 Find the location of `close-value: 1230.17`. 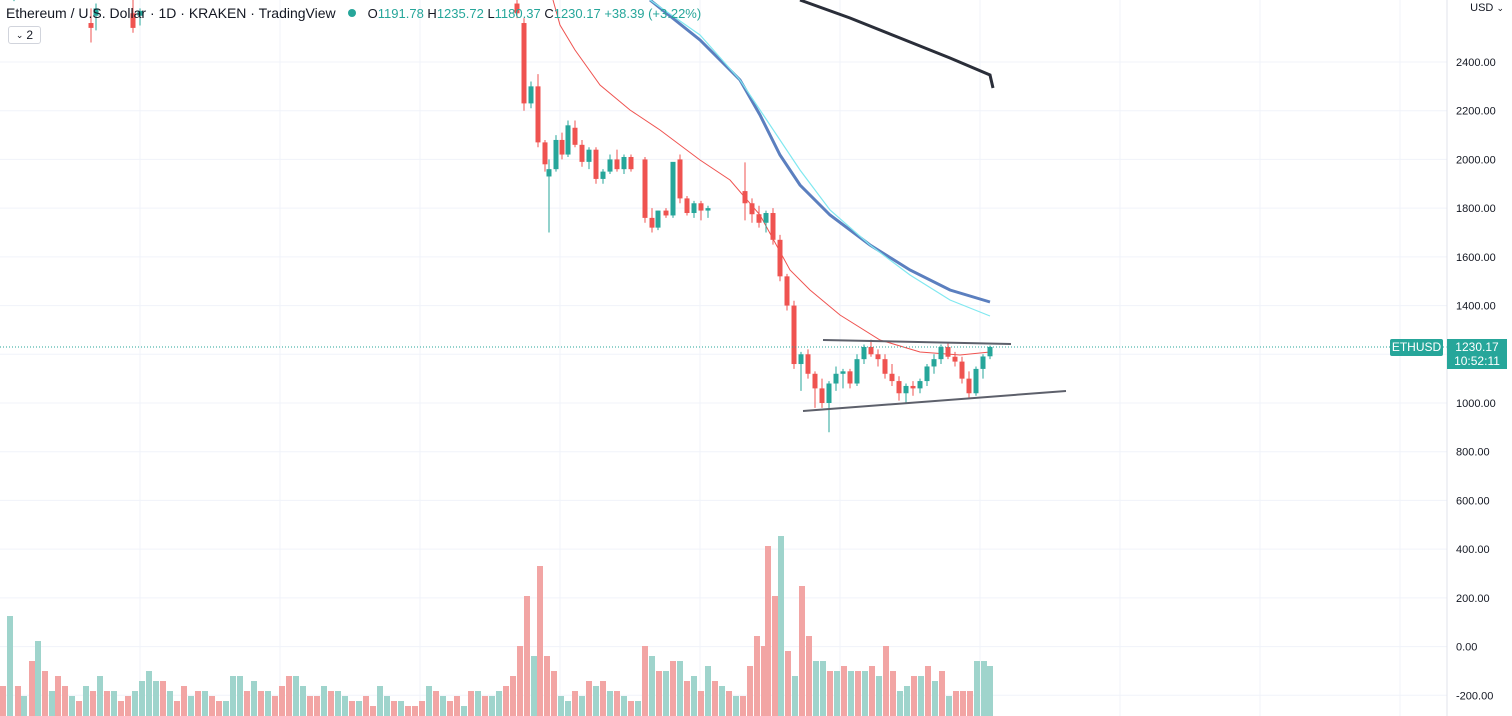

close-value: 1230.17 is located at coordinates (577, 13).